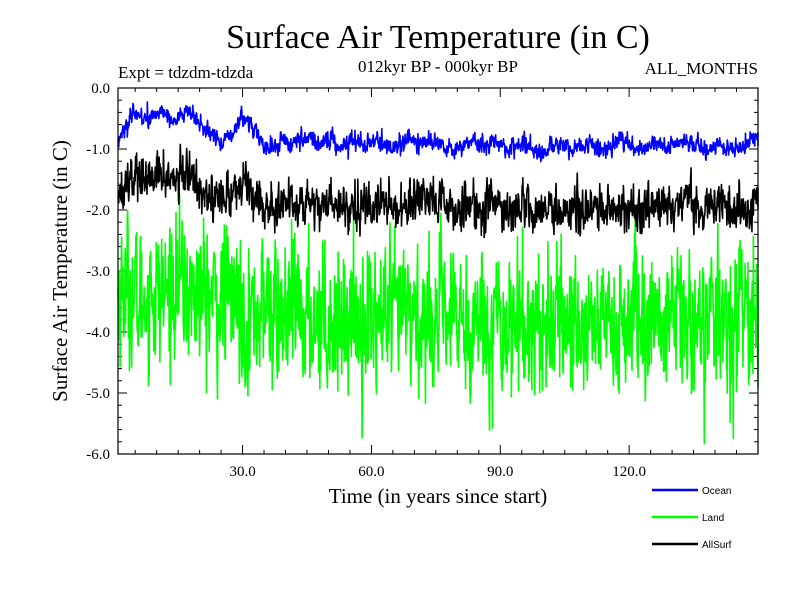 The image size is (800, 600). What do you see at coordinates (98, 455) in the screenshot?
I see `y-tick-label: -6.0` at bounding box center [98, 455].